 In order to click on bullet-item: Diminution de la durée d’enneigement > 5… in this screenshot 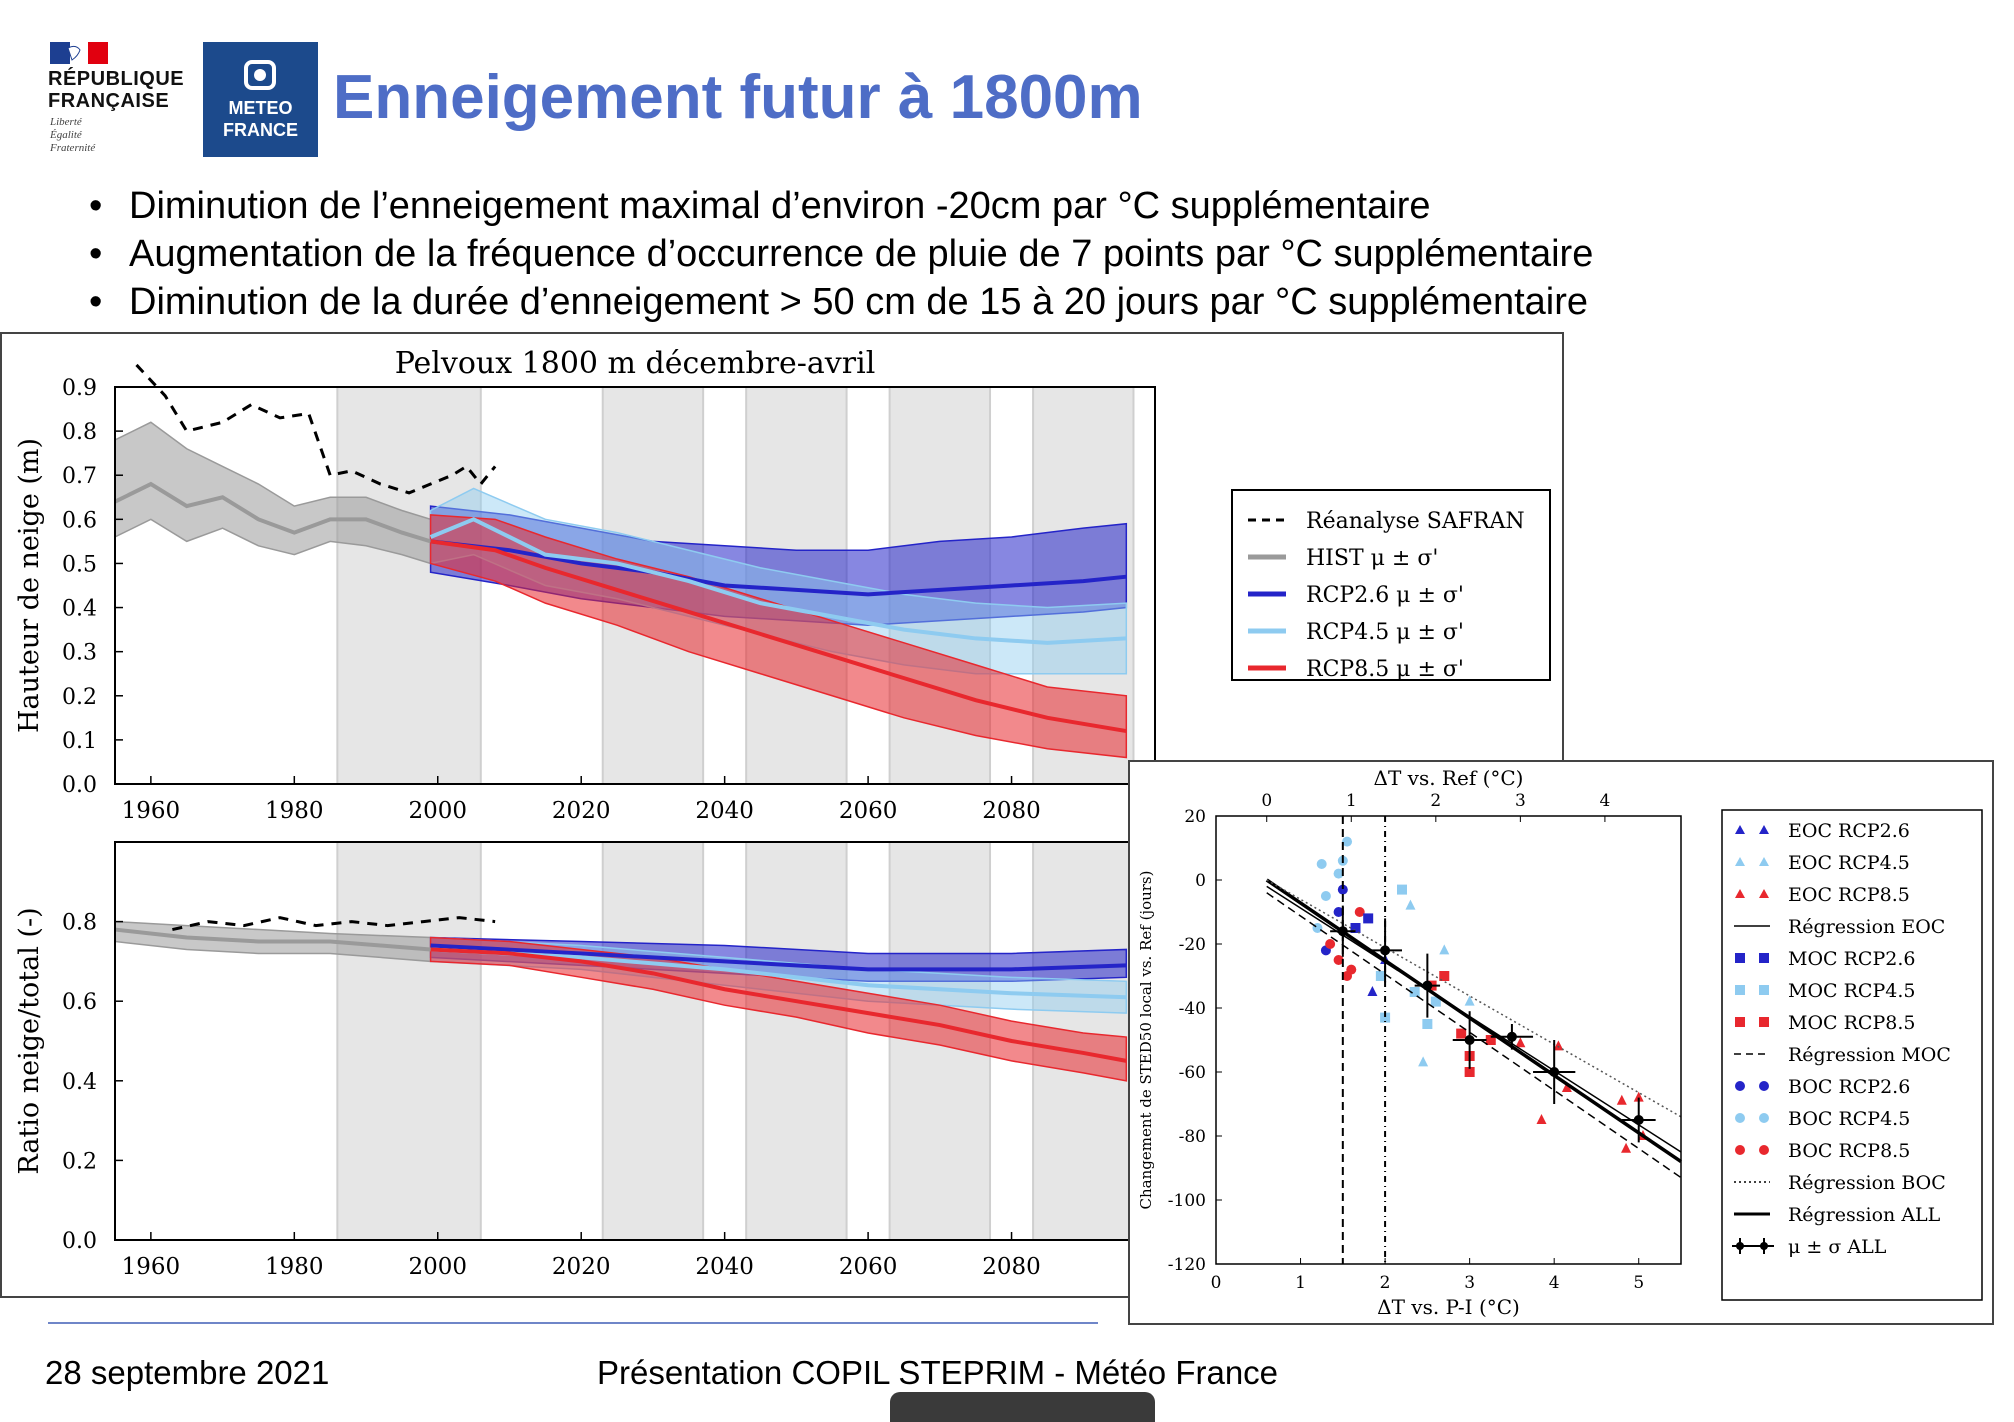, I will do `click(839, 302)`.